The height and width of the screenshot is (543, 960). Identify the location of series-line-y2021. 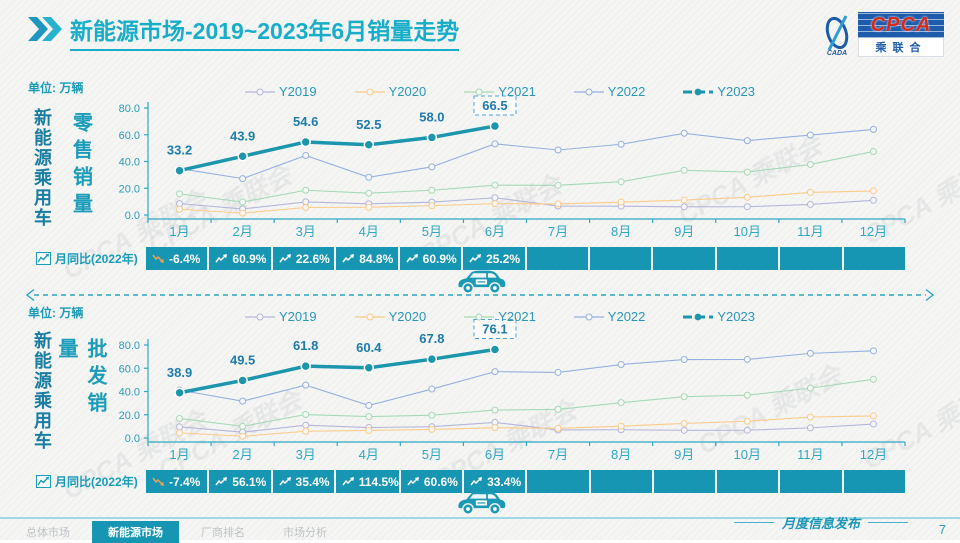
(526, 402).